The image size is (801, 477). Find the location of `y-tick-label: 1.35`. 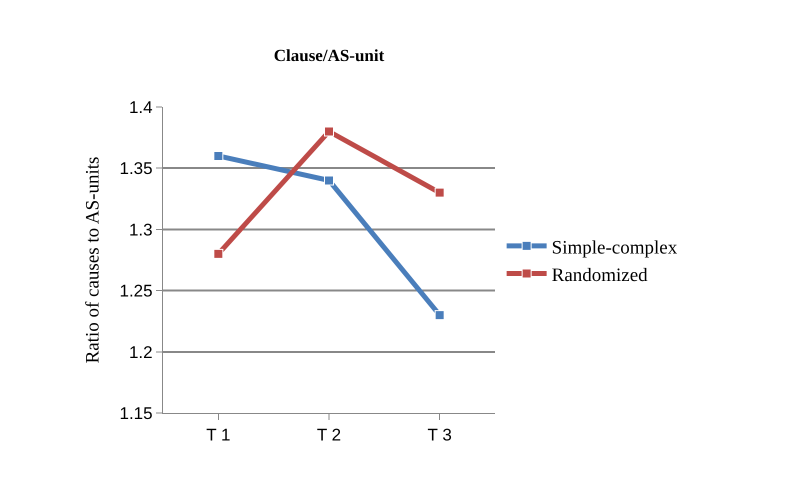

y-tick-label: 1.35 is located at coordinates (136, 168).